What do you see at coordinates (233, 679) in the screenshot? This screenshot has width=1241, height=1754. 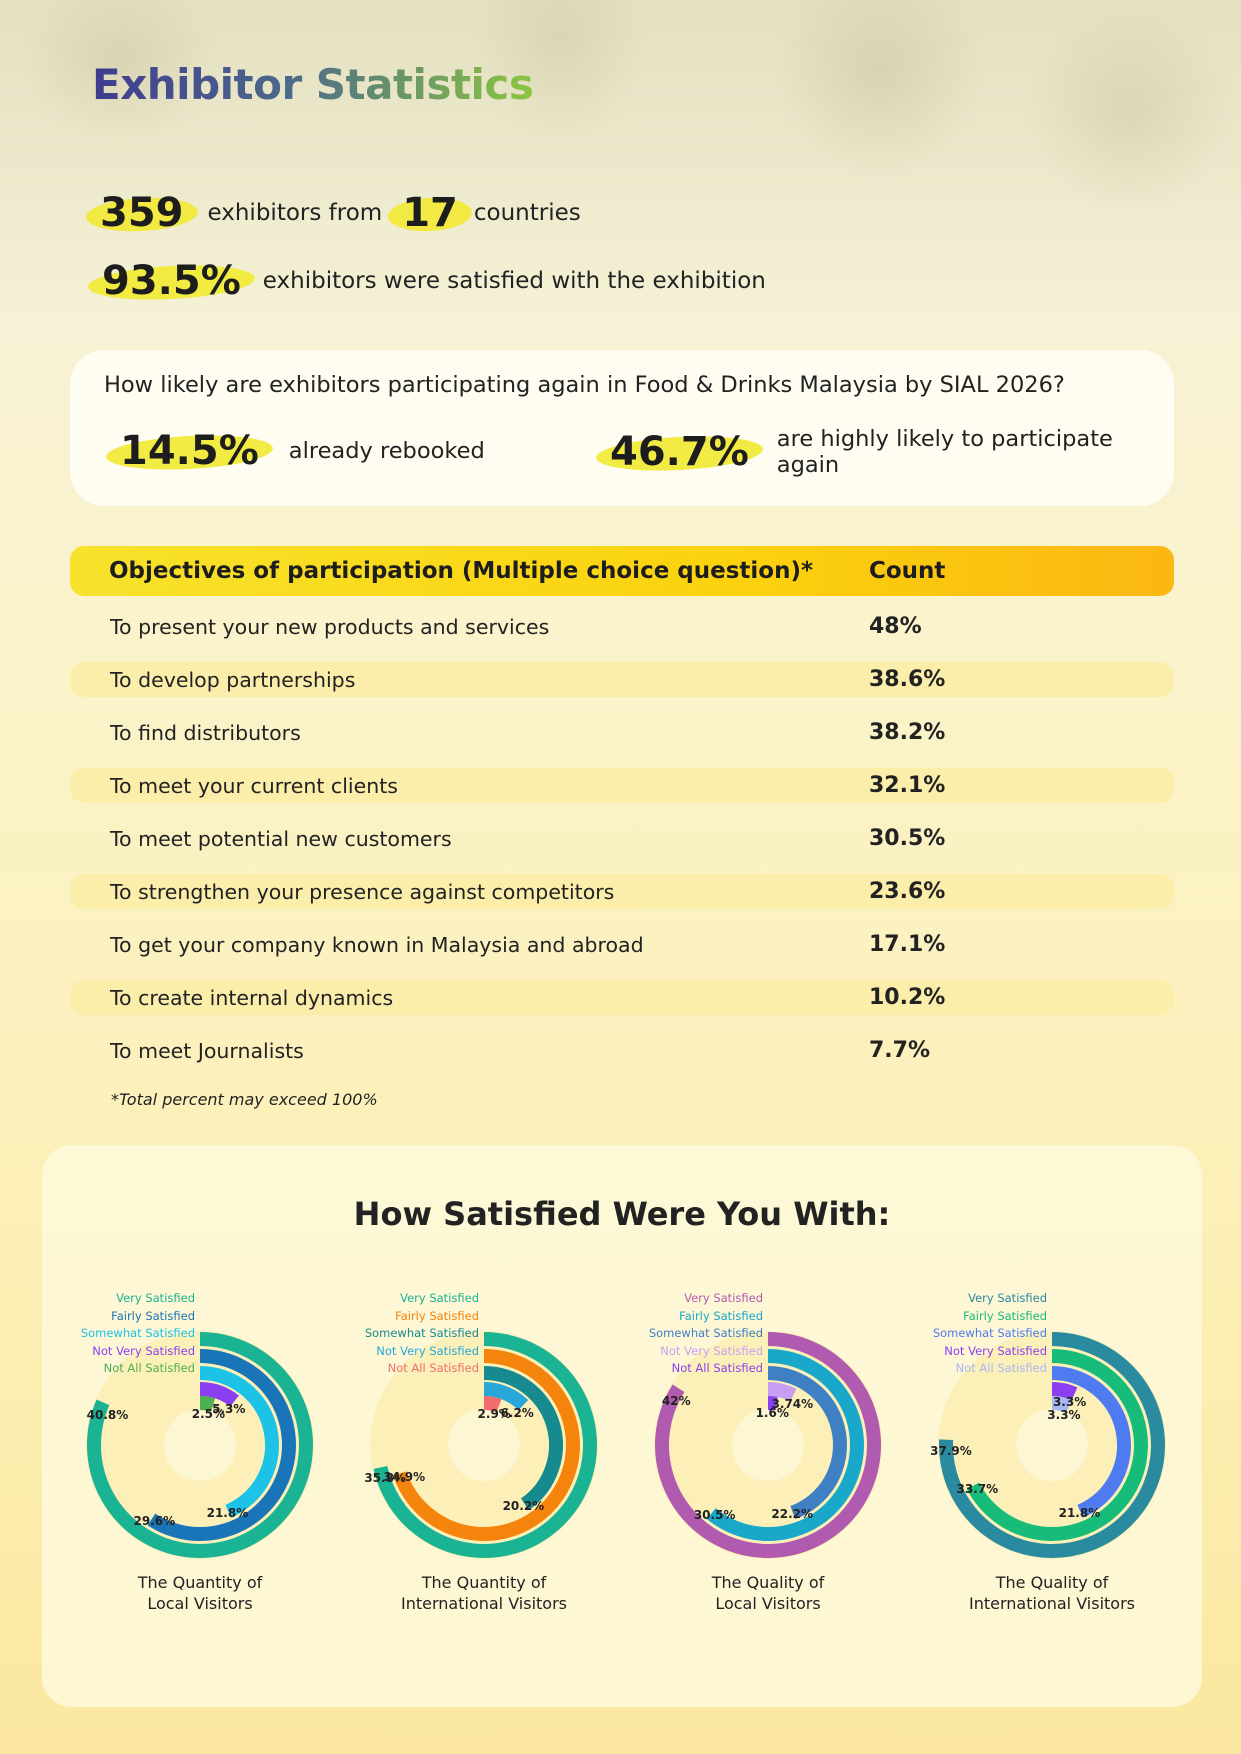 I see `objective-label: To develop partnerships` at bounding box center [233, 679].